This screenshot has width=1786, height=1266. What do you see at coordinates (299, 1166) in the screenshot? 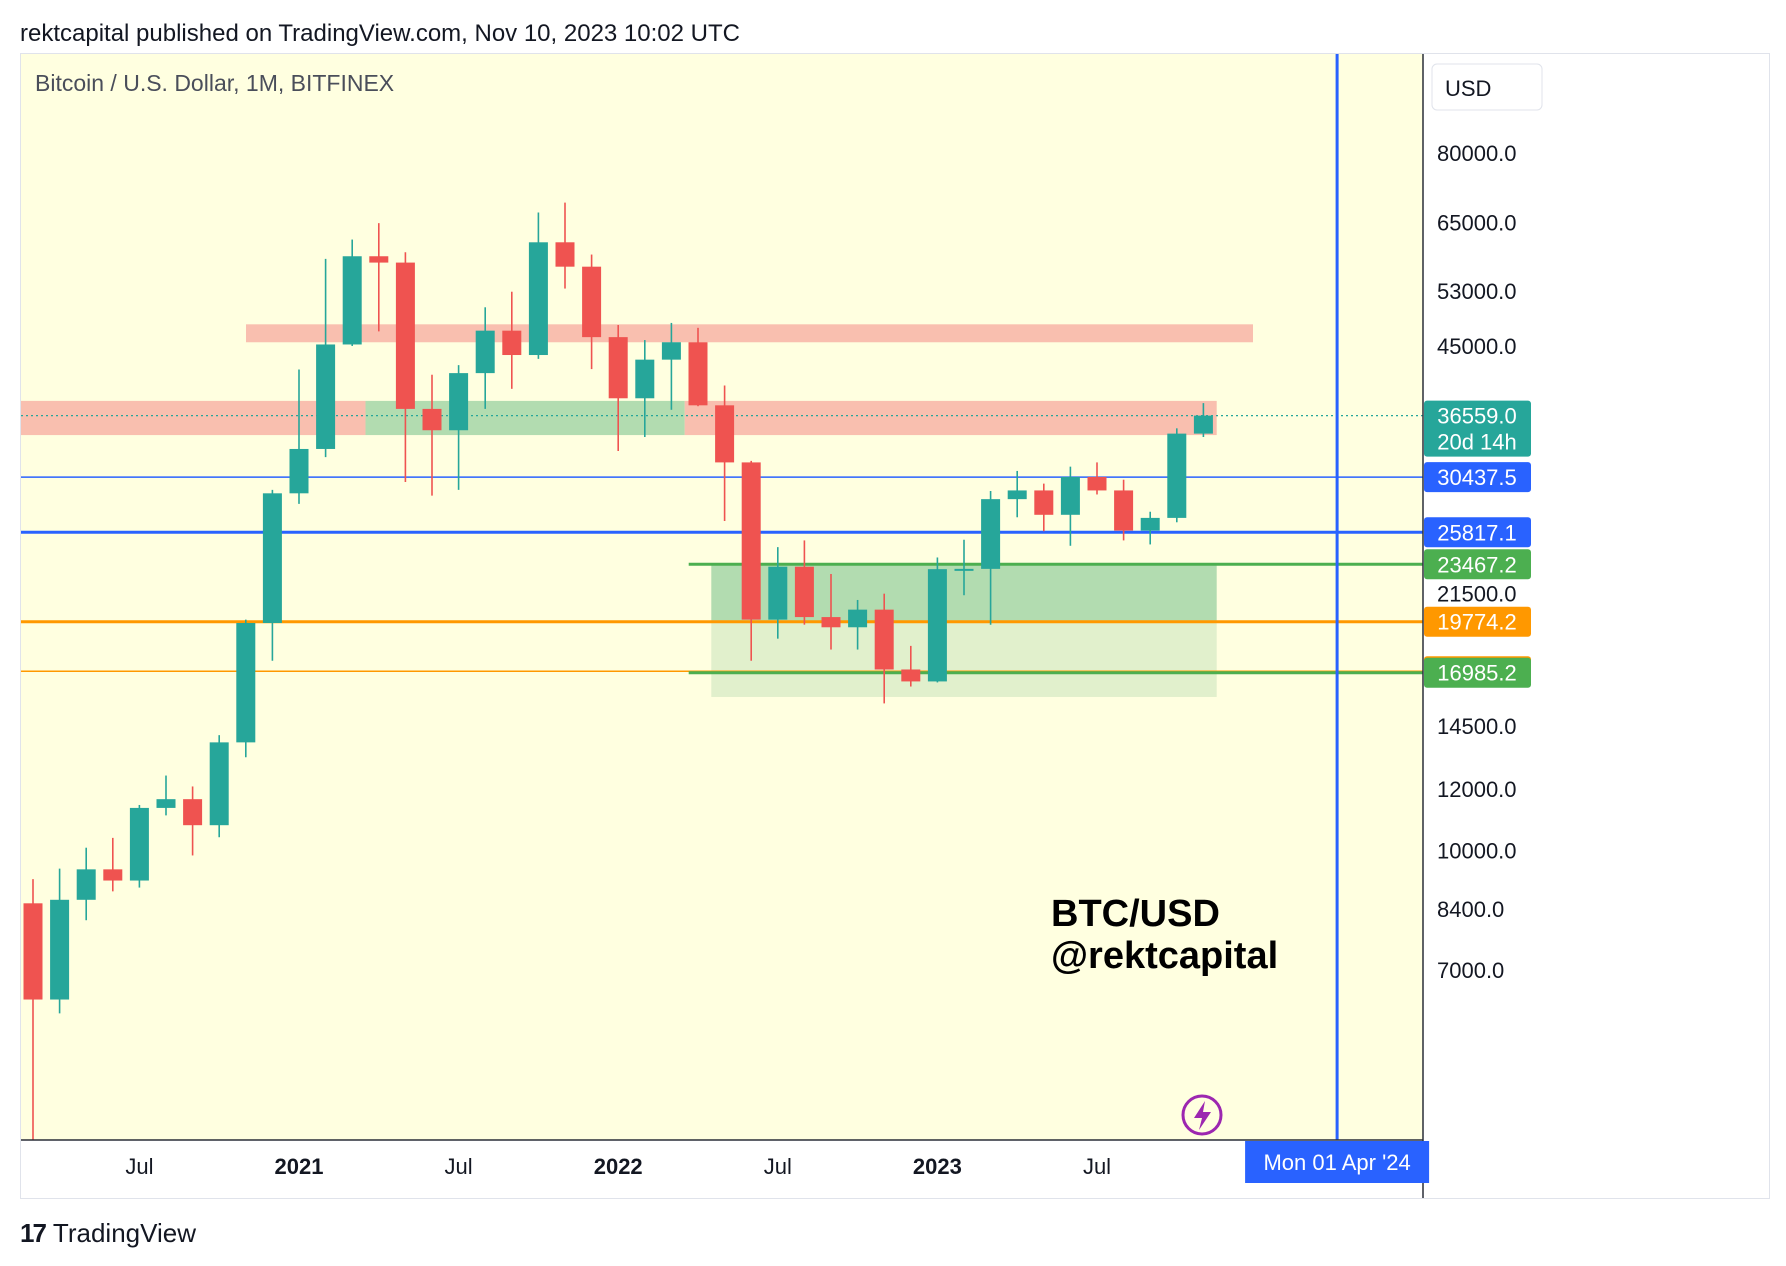
I see `x-tick-label: 2021` at bounding box center [299, 1166].